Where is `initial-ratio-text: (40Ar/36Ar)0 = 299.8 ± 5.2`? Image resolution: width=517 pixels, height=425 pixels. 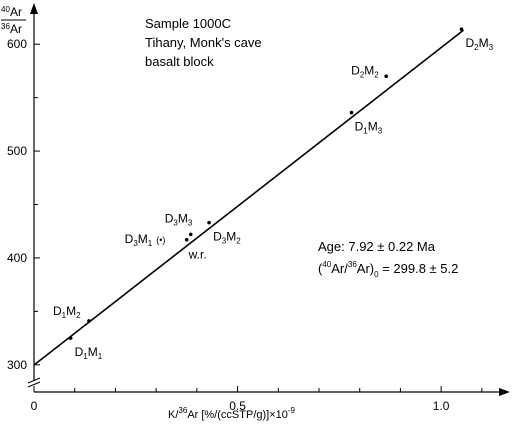 initial-ratio-text: (40Ar/36Ar)0 = 299.8 ± 5.2 is located at coordinates (388, 269).